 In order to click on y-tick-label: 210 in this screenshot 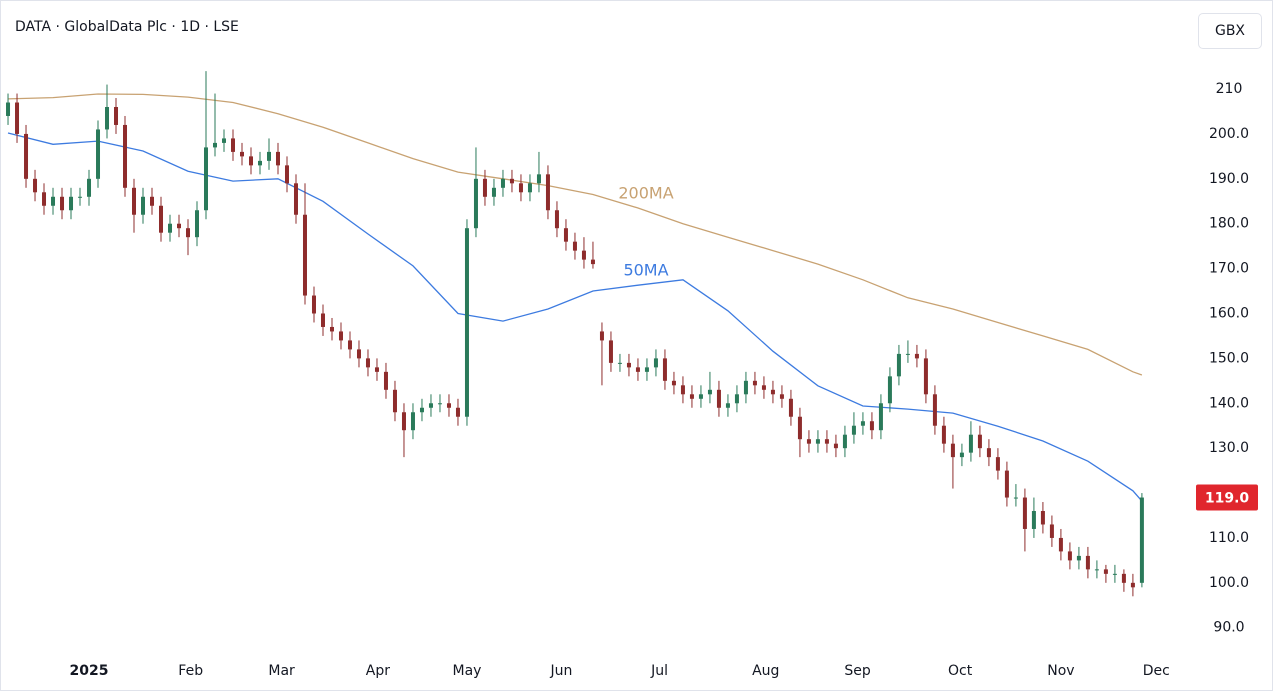, I will do `click(1229, 89)`.